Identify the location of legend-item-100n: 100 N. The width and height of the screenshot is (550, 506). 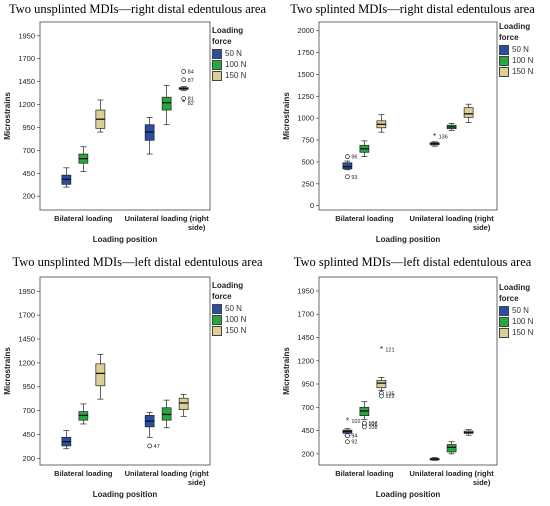
(229, 319).